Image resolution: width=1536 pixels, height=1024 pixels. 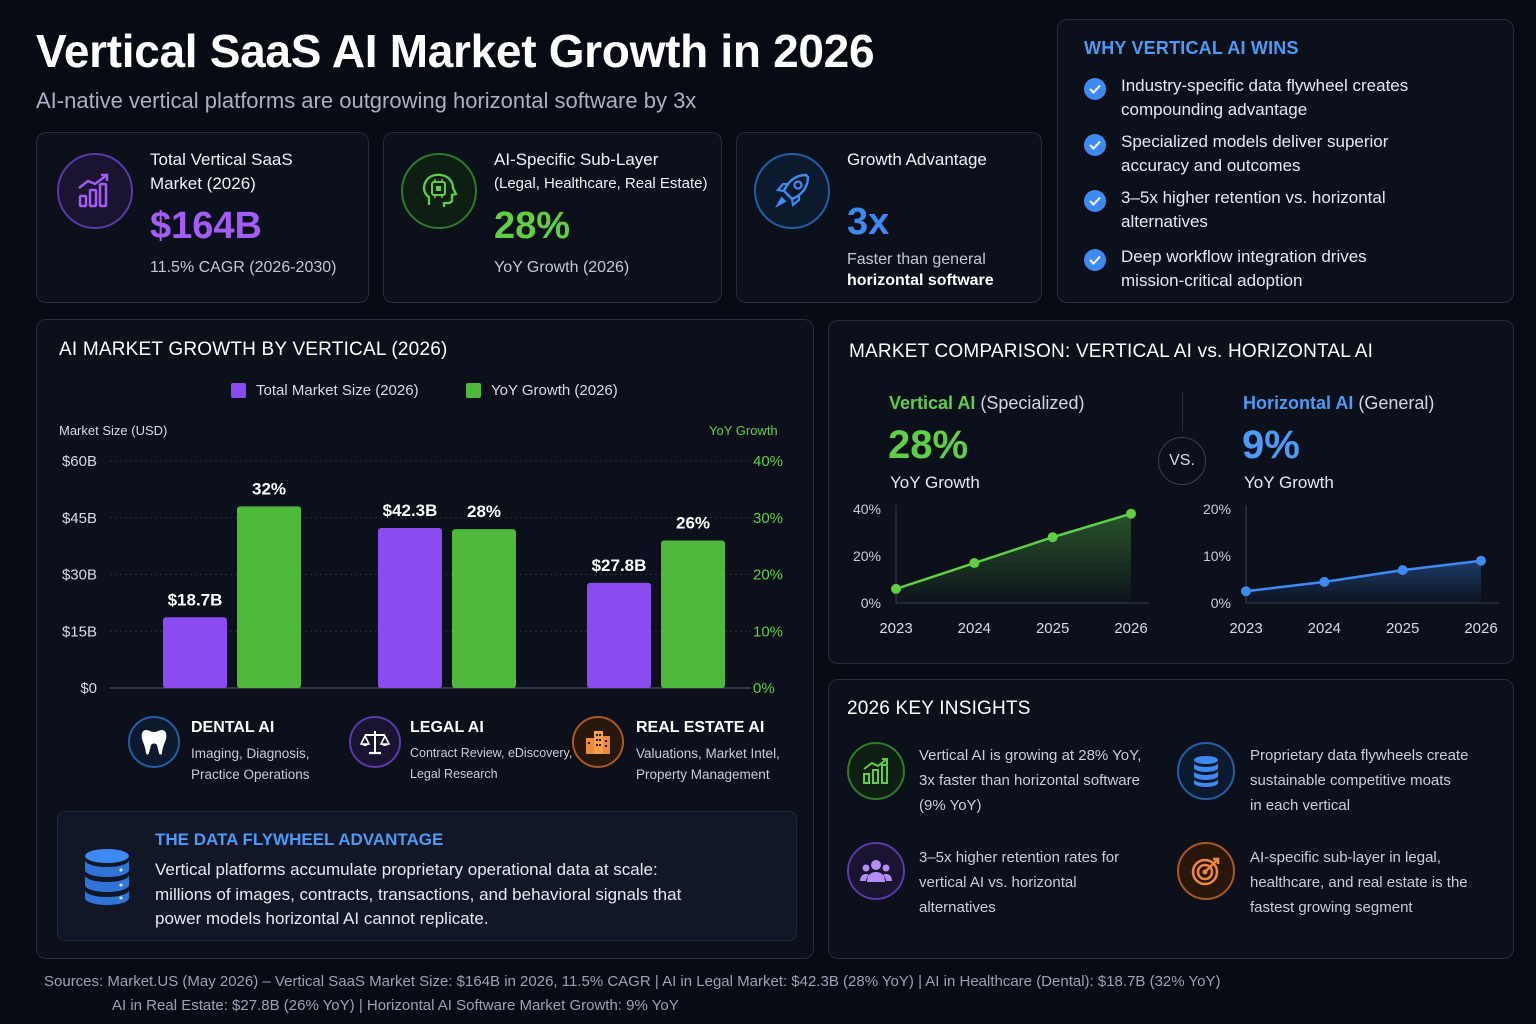 What do you see at coordinates (455, 51) in the screenshot?
I see `page-title: Vertical SaaS AI Market Growth in 2026` at bounding box center [455, 51].